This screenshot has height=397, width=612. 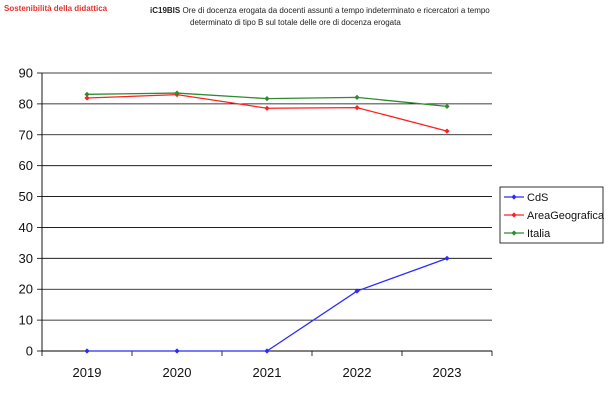 What do you see at coordinates (566, 216) in the screenshot?
I see `legend-label: AreaGeografica` at bounding box center [566, 216].